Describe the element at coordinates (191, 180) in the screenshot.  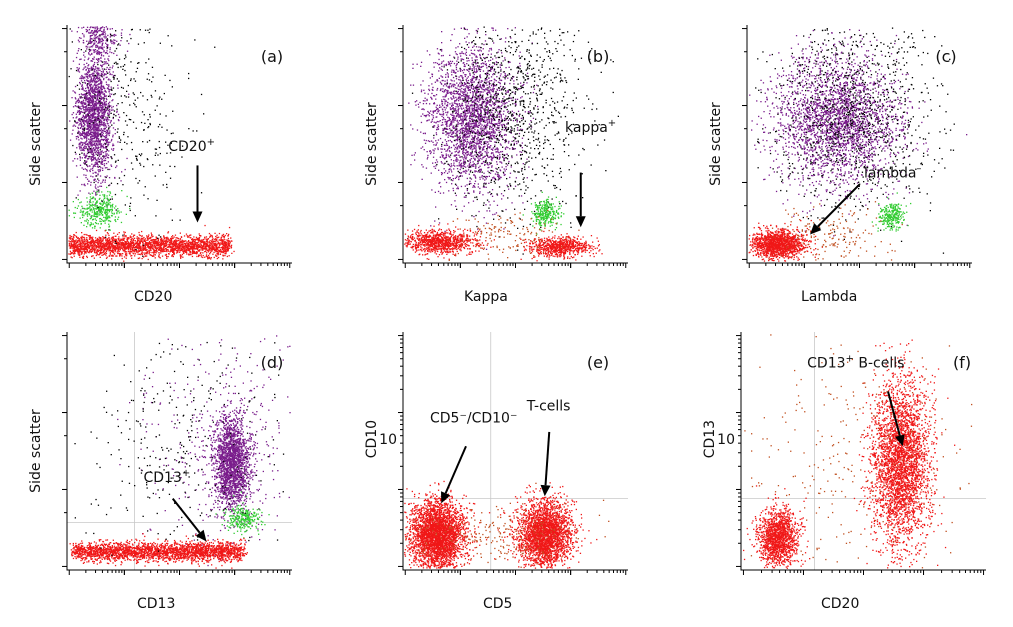
I see `annotation-a-0: CD20+` at that location.